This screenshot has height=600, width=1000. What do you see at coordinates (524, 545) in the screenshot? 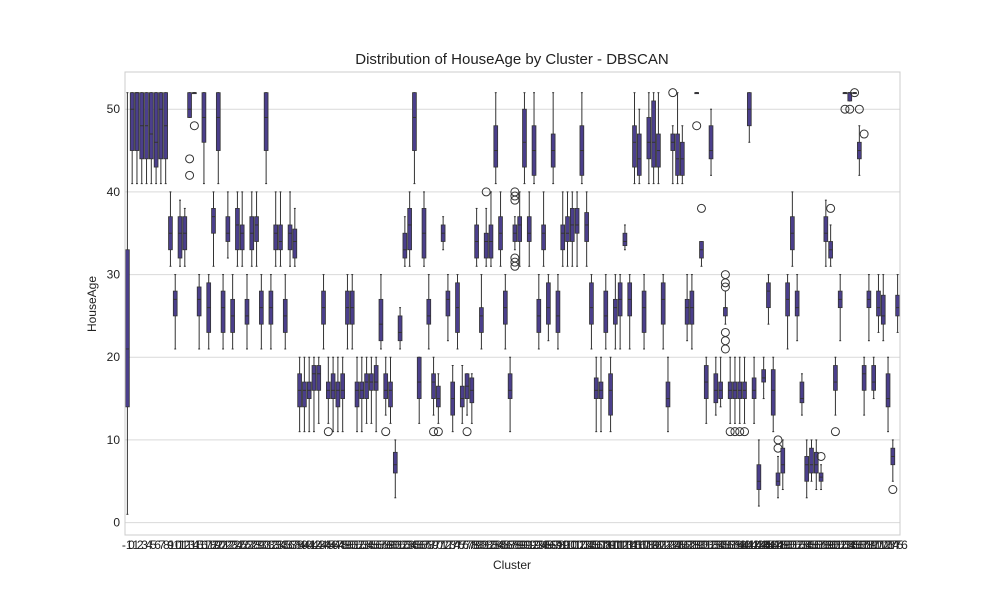
I see `x-tick-label: 90` at bounding box center [524, 545].